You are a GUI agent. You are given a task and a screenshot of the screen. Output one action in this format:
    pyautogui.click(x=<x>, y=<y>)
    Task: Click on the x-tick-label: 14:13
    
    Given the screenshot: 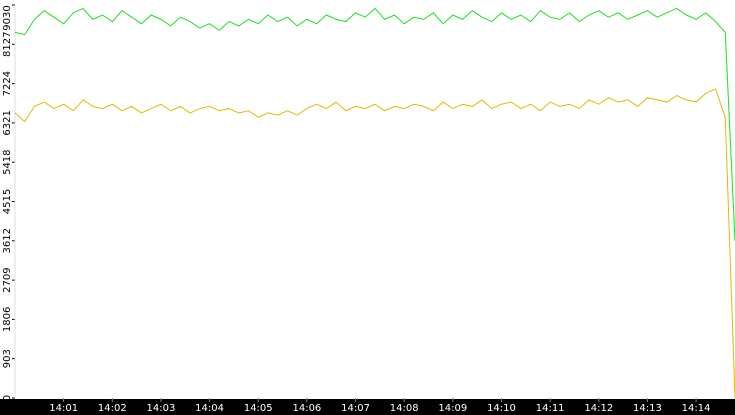 What is the action you would take?
    pyautogui.click(x=647, y=408)
    